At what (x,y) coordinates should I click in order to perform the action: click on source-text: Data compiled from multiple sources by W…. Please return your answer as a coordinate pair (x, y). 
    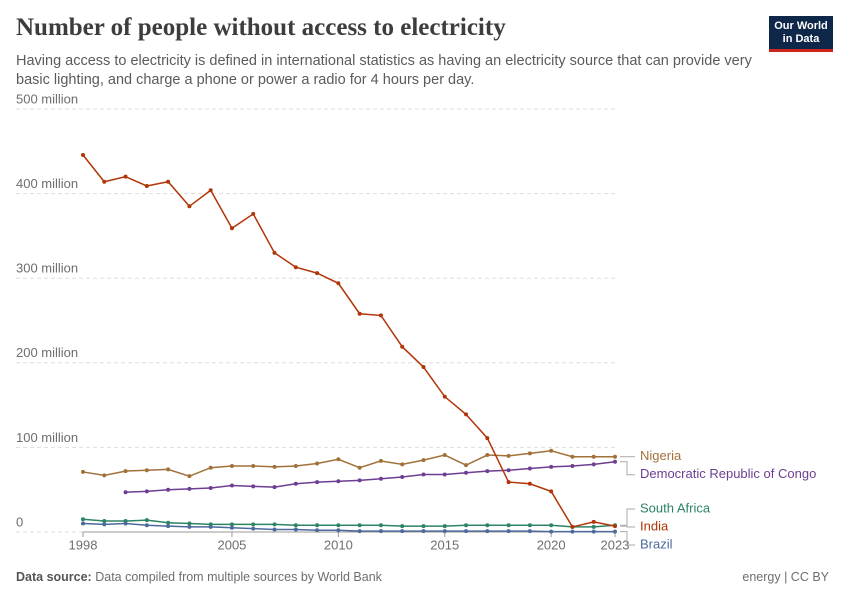
    Looking at the image, I should click on (238, 577).